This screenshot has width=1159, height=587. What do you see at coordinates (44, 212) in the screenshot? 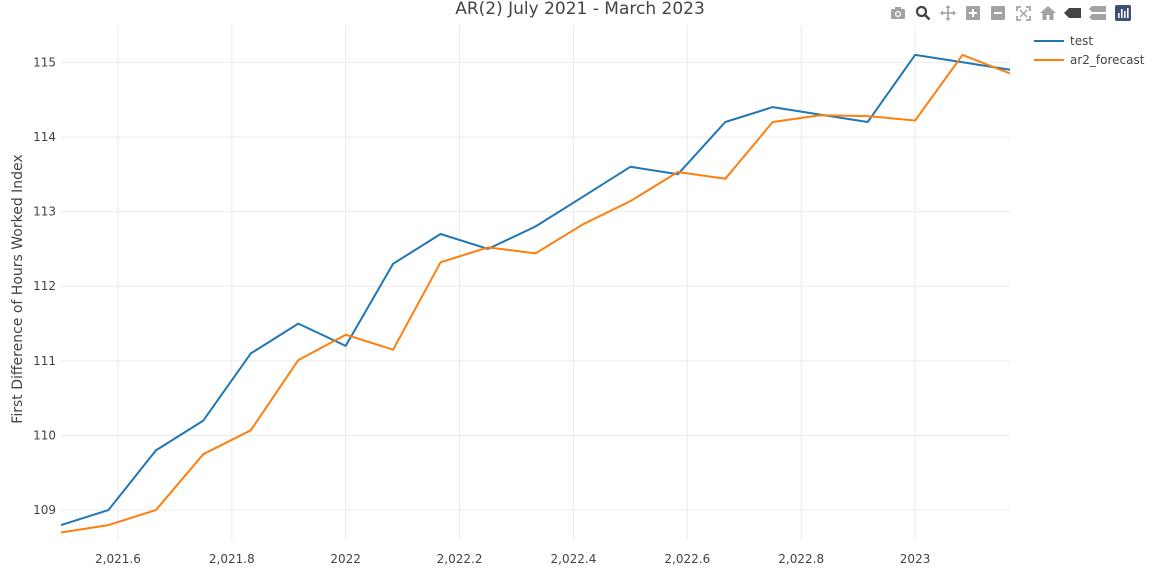
I see `y-tick-label: 113` at bounding box center [44, 212].